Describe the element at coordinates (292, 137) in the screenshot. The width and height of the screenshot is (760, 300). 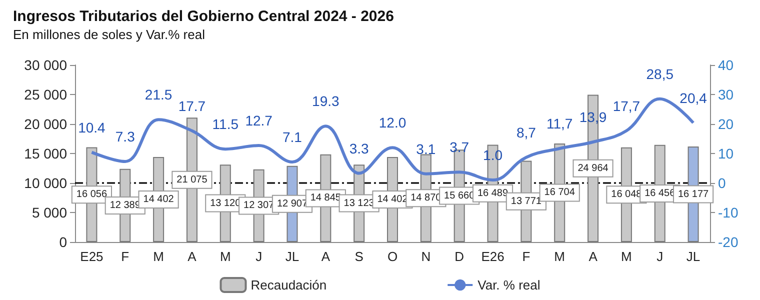
I see `data-label: 7.1` at that location.